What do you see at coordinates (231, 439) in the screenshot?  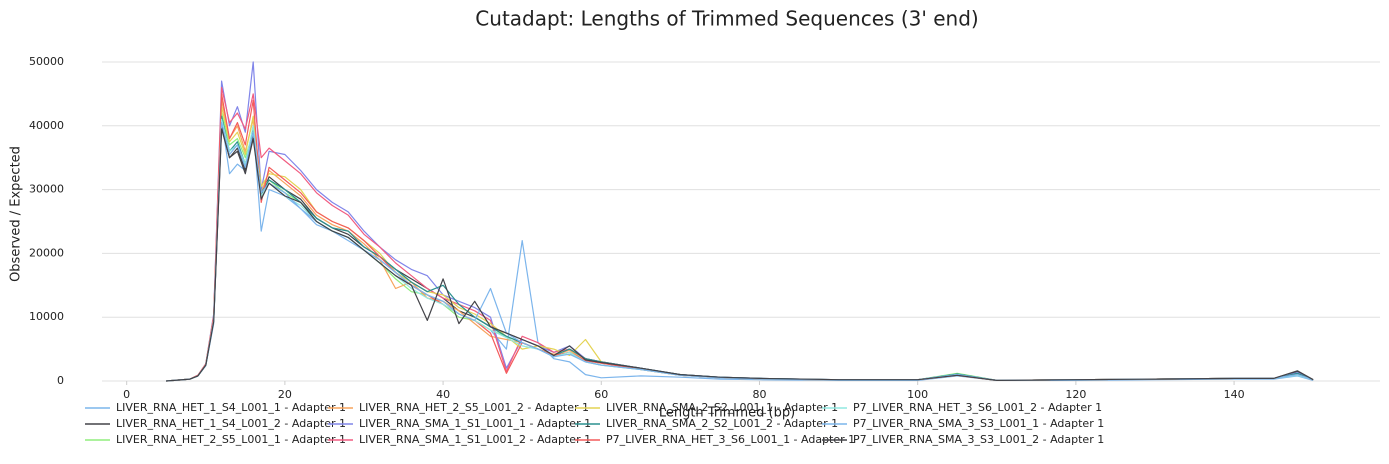 I see `legend-label: LIVER_RNA_HET_2_S5_L001_1 - Adapter 1` at bounding box center [231, 439].